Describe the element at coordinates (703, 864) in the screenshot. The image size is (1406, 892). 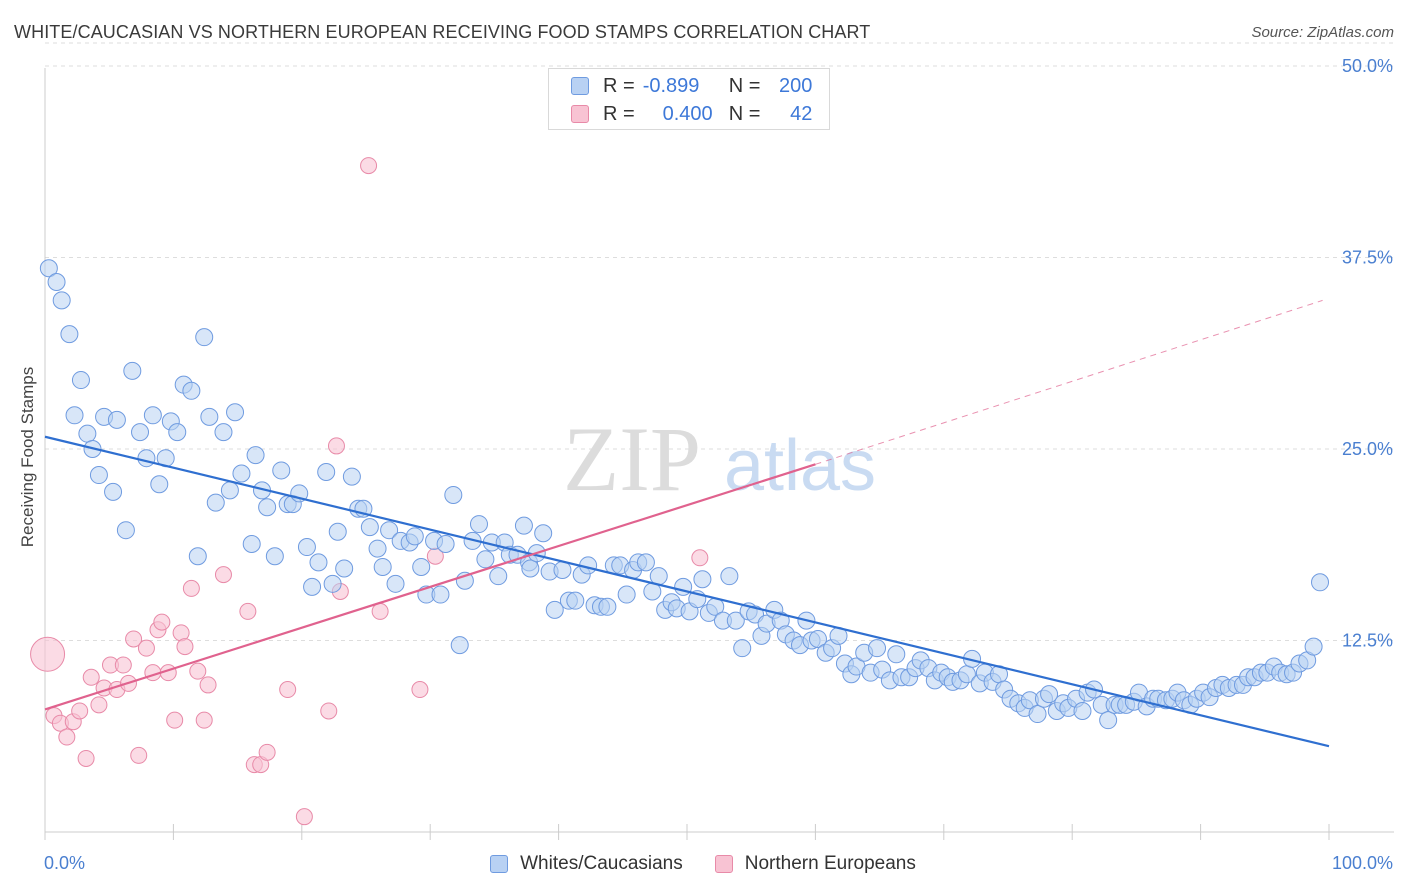
I see `series-legend: Whites/Caucasians Northern Europeans` at that location.